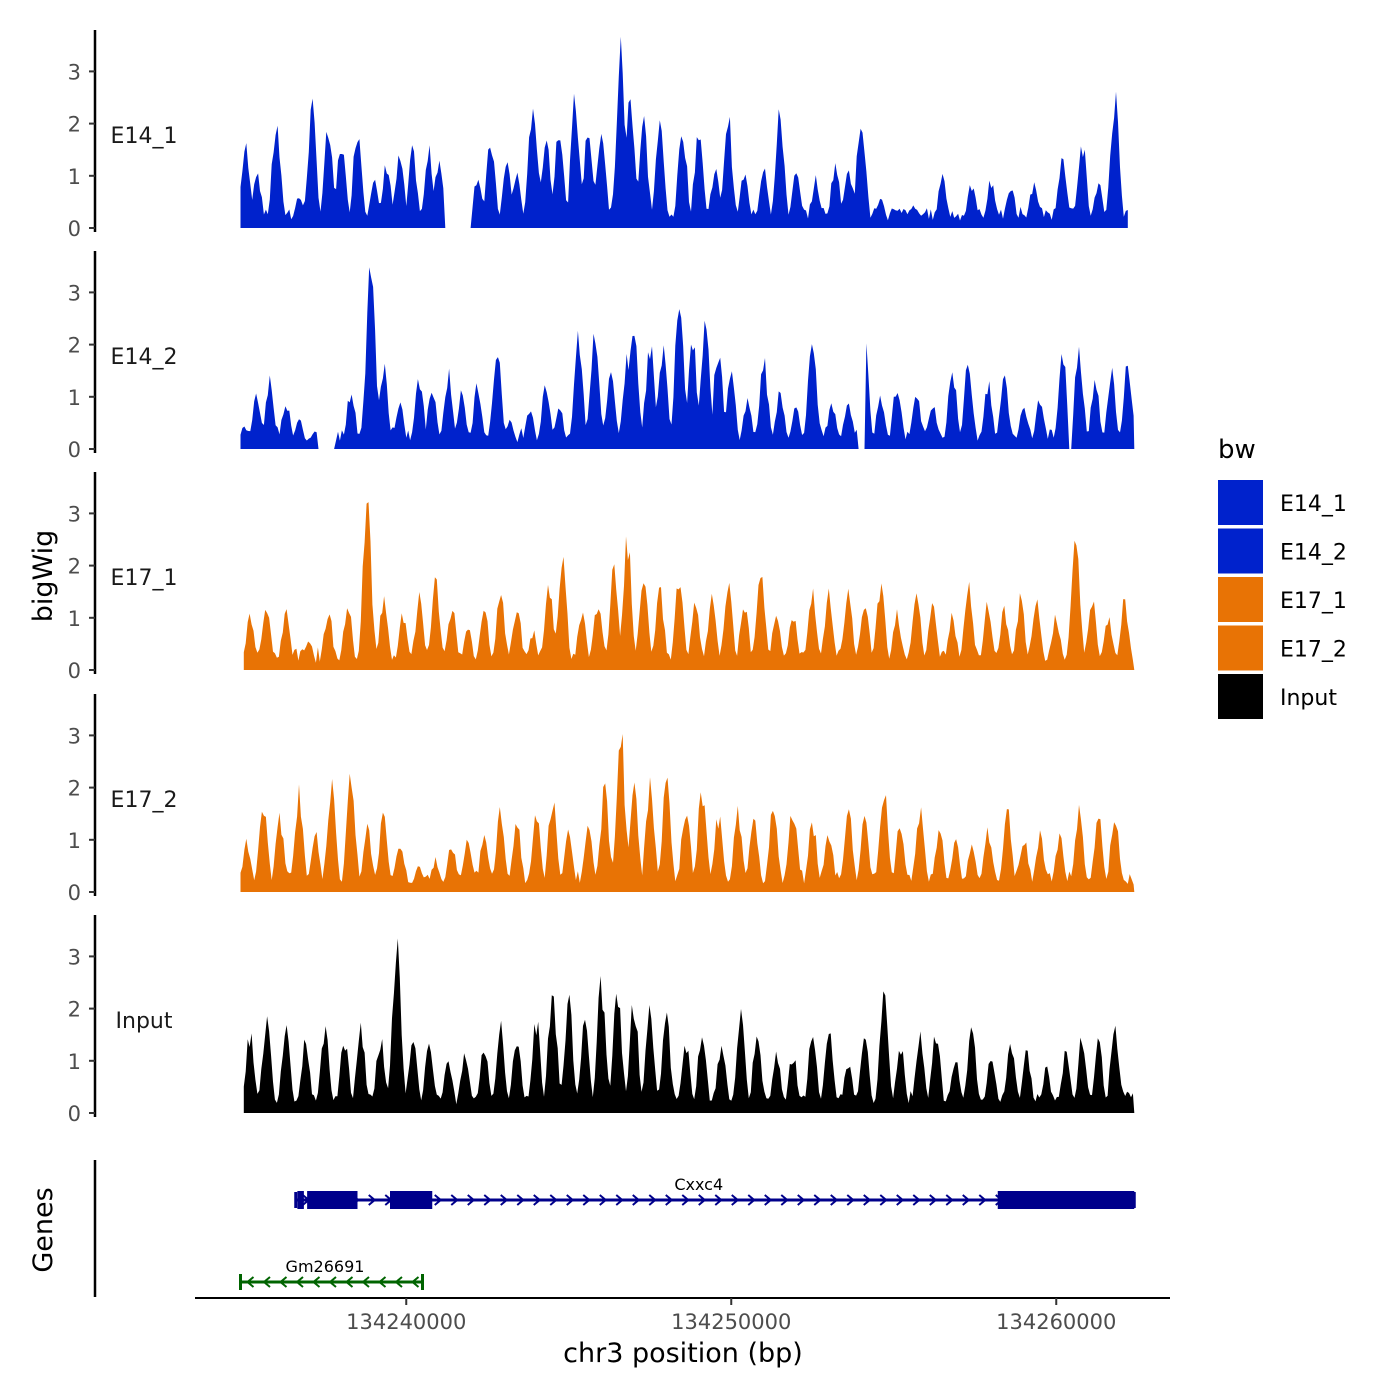 This screenshot has width=1400, height=1400. I want to click on track-e17-2: 0 1 2 3 E17_2, so click(601, 799).